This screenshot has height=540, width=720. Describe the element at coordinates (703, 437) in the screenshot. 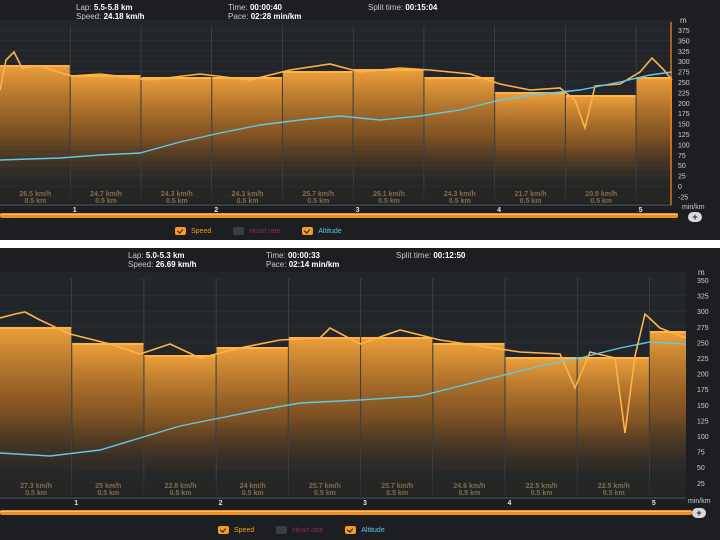

I see `y-tick-label: 100` at that location.